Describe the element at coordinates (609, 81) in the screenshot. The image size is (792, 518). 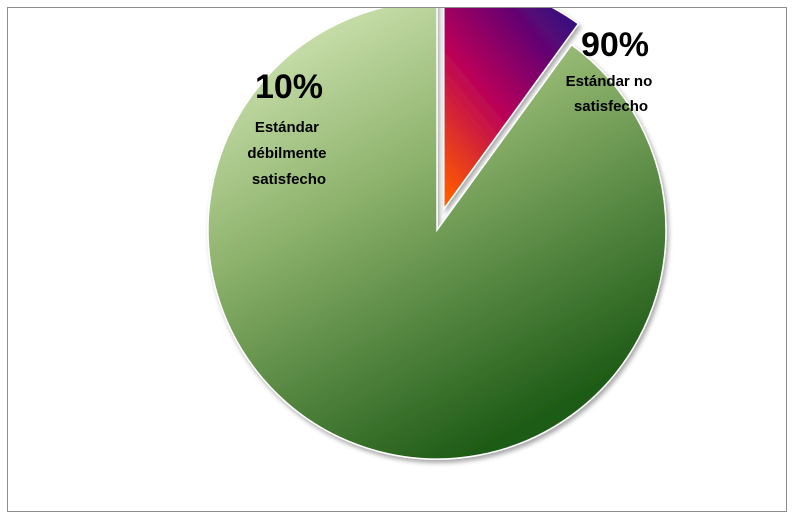
I see `category-label-purple-line-1: Estándar no` at that location.